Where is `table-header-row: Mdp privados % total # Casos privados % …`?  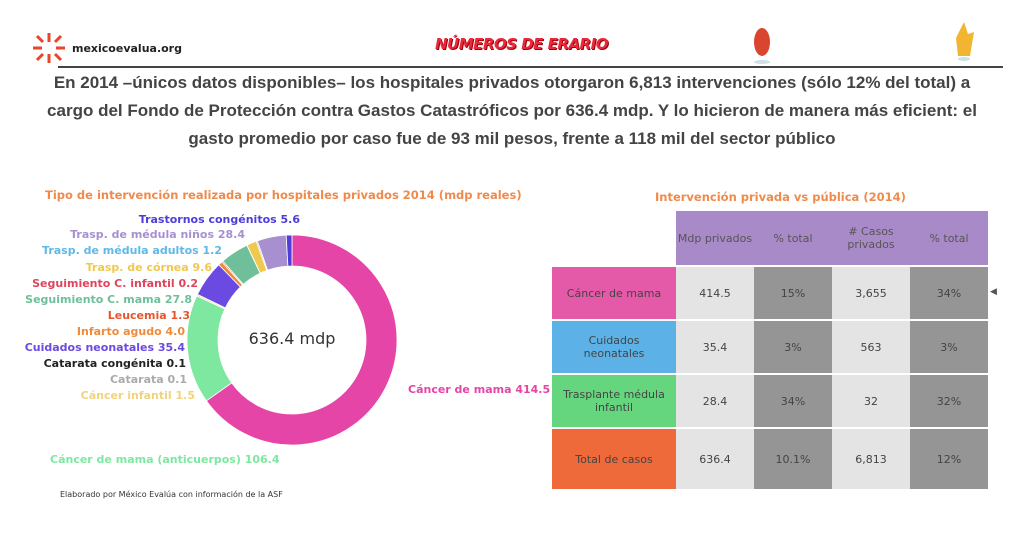
table-header-row: Mdp privados % total # Casos privados % … is located at coordinates (770, 238).